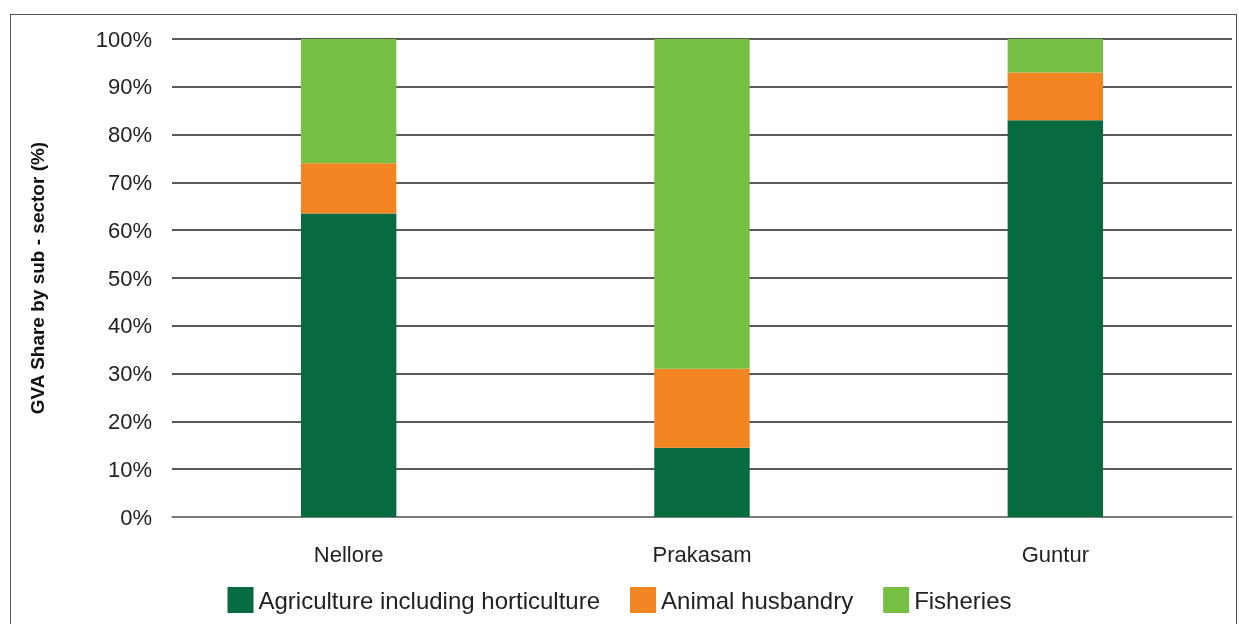  I want to click on legend-label: Fisheries, so click(963, 600).